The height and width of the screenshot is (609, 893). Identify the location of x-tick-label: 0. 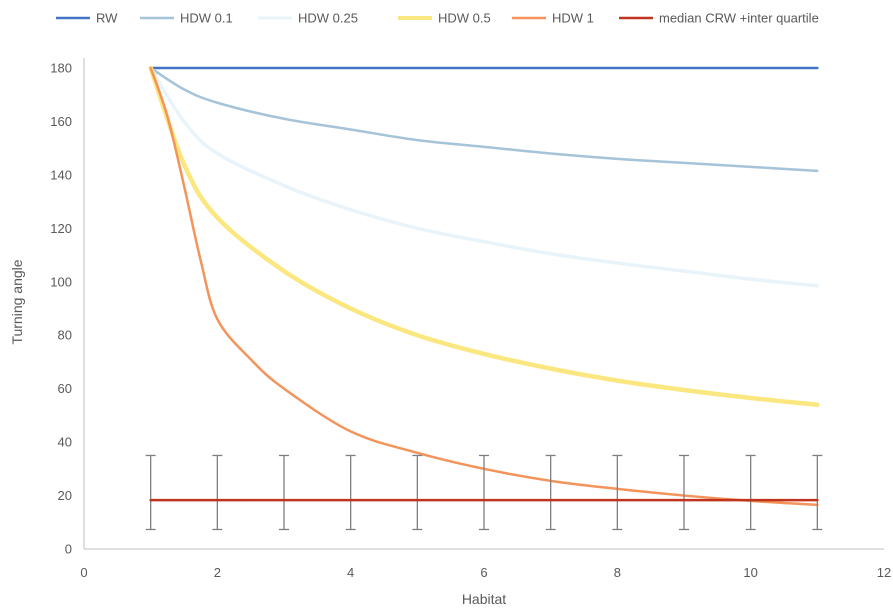
(83, 572).